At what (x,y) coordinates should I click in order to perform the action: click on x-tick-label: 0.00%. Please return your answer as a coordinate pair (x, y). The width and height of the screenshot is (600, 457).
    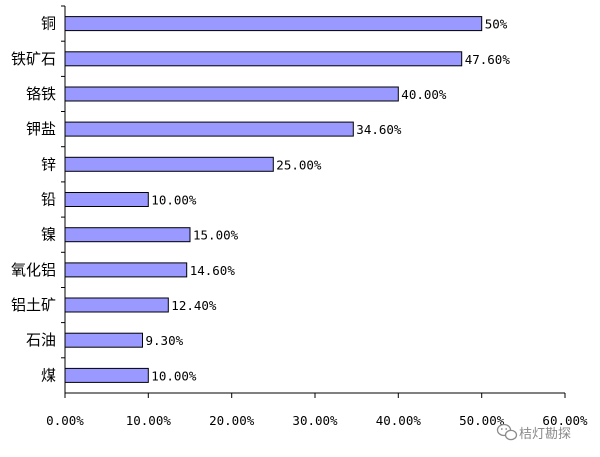
    Looking at the image, I should click on (65, 420).